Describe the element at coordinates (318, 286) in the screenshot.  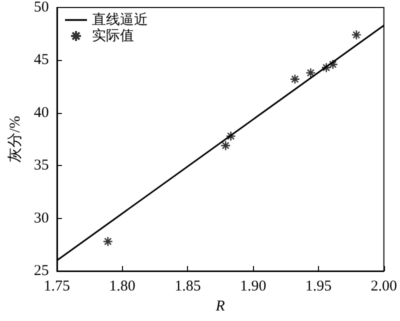
I see `x-tick-label: 1.95` at that location.